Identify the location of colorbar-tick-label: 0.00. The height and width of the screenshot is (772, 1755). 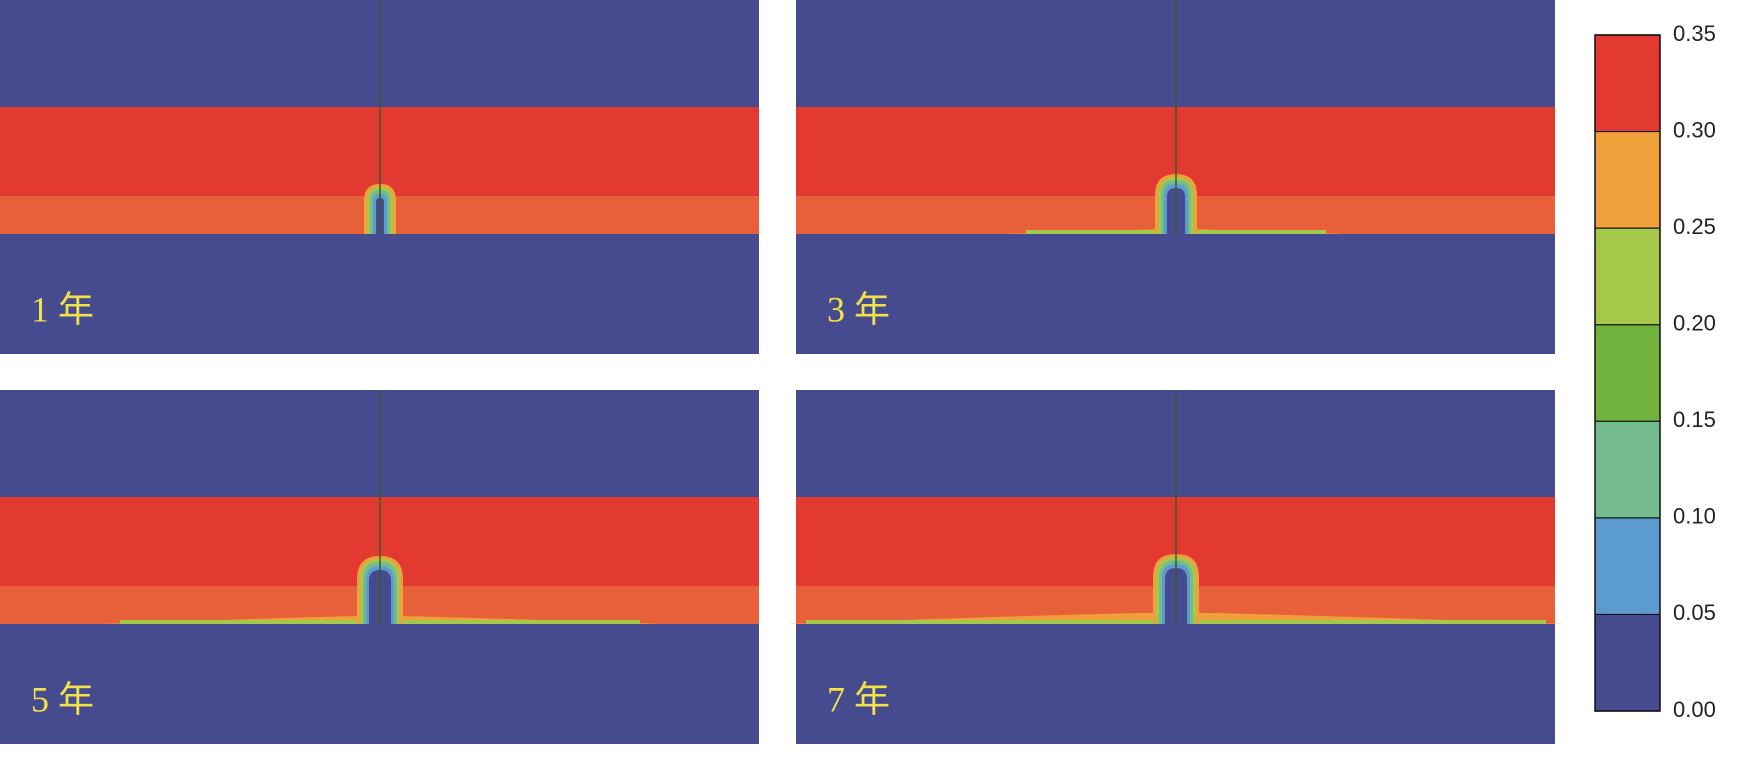
(1694, 709).